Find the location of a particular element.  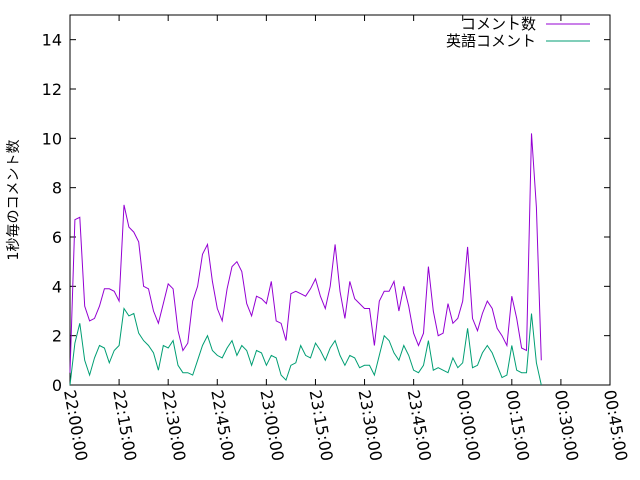

x-tick-label: 00:30:00 is located at coordinates (566, 425).